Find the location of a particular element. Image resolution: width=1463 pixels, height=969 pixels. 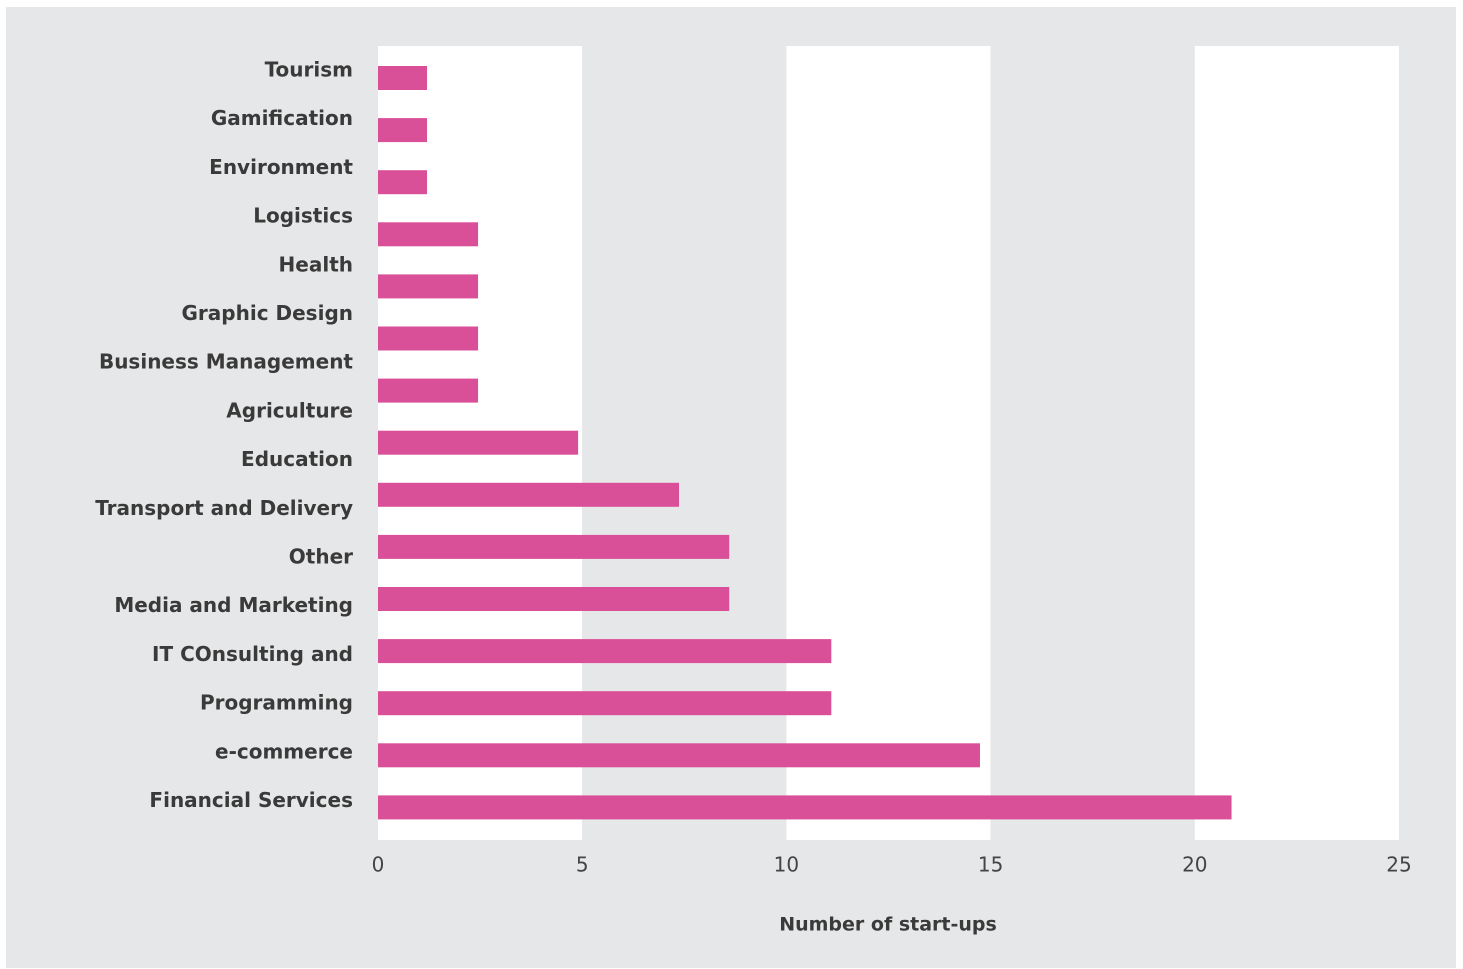

x-tick-label: 10 is located at coordinates (786, 865).